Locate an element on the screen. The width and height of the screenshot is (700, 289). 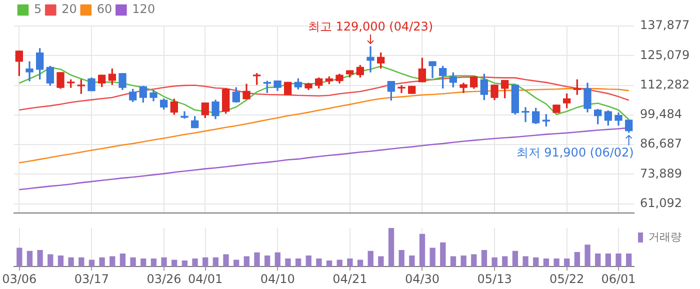
legend-label: 거래량 is located at coordinates (665, 237).